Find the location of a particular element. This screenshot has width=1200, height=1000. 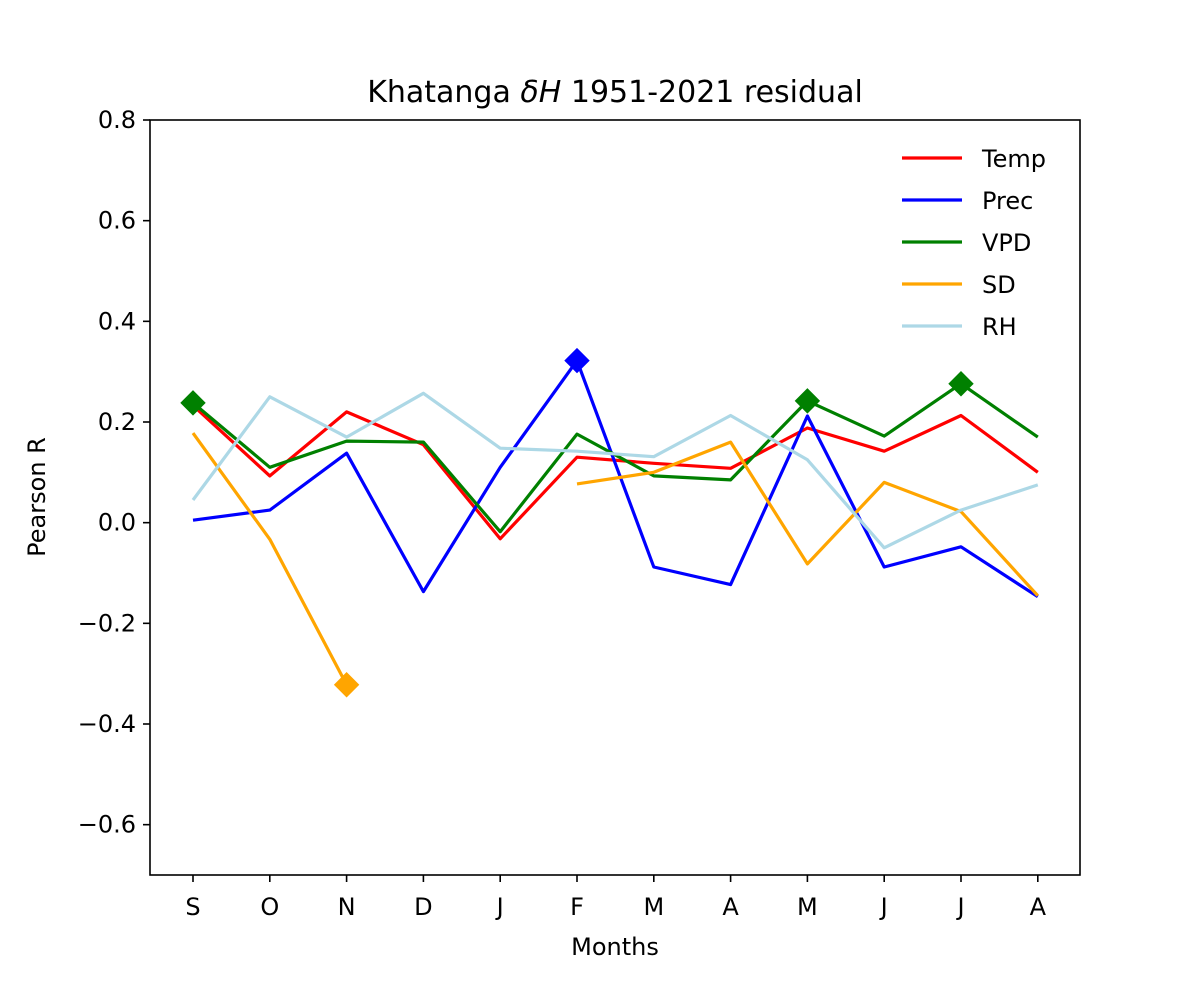

y-tick-label: −0.2 is located at coordinates (107, 623).